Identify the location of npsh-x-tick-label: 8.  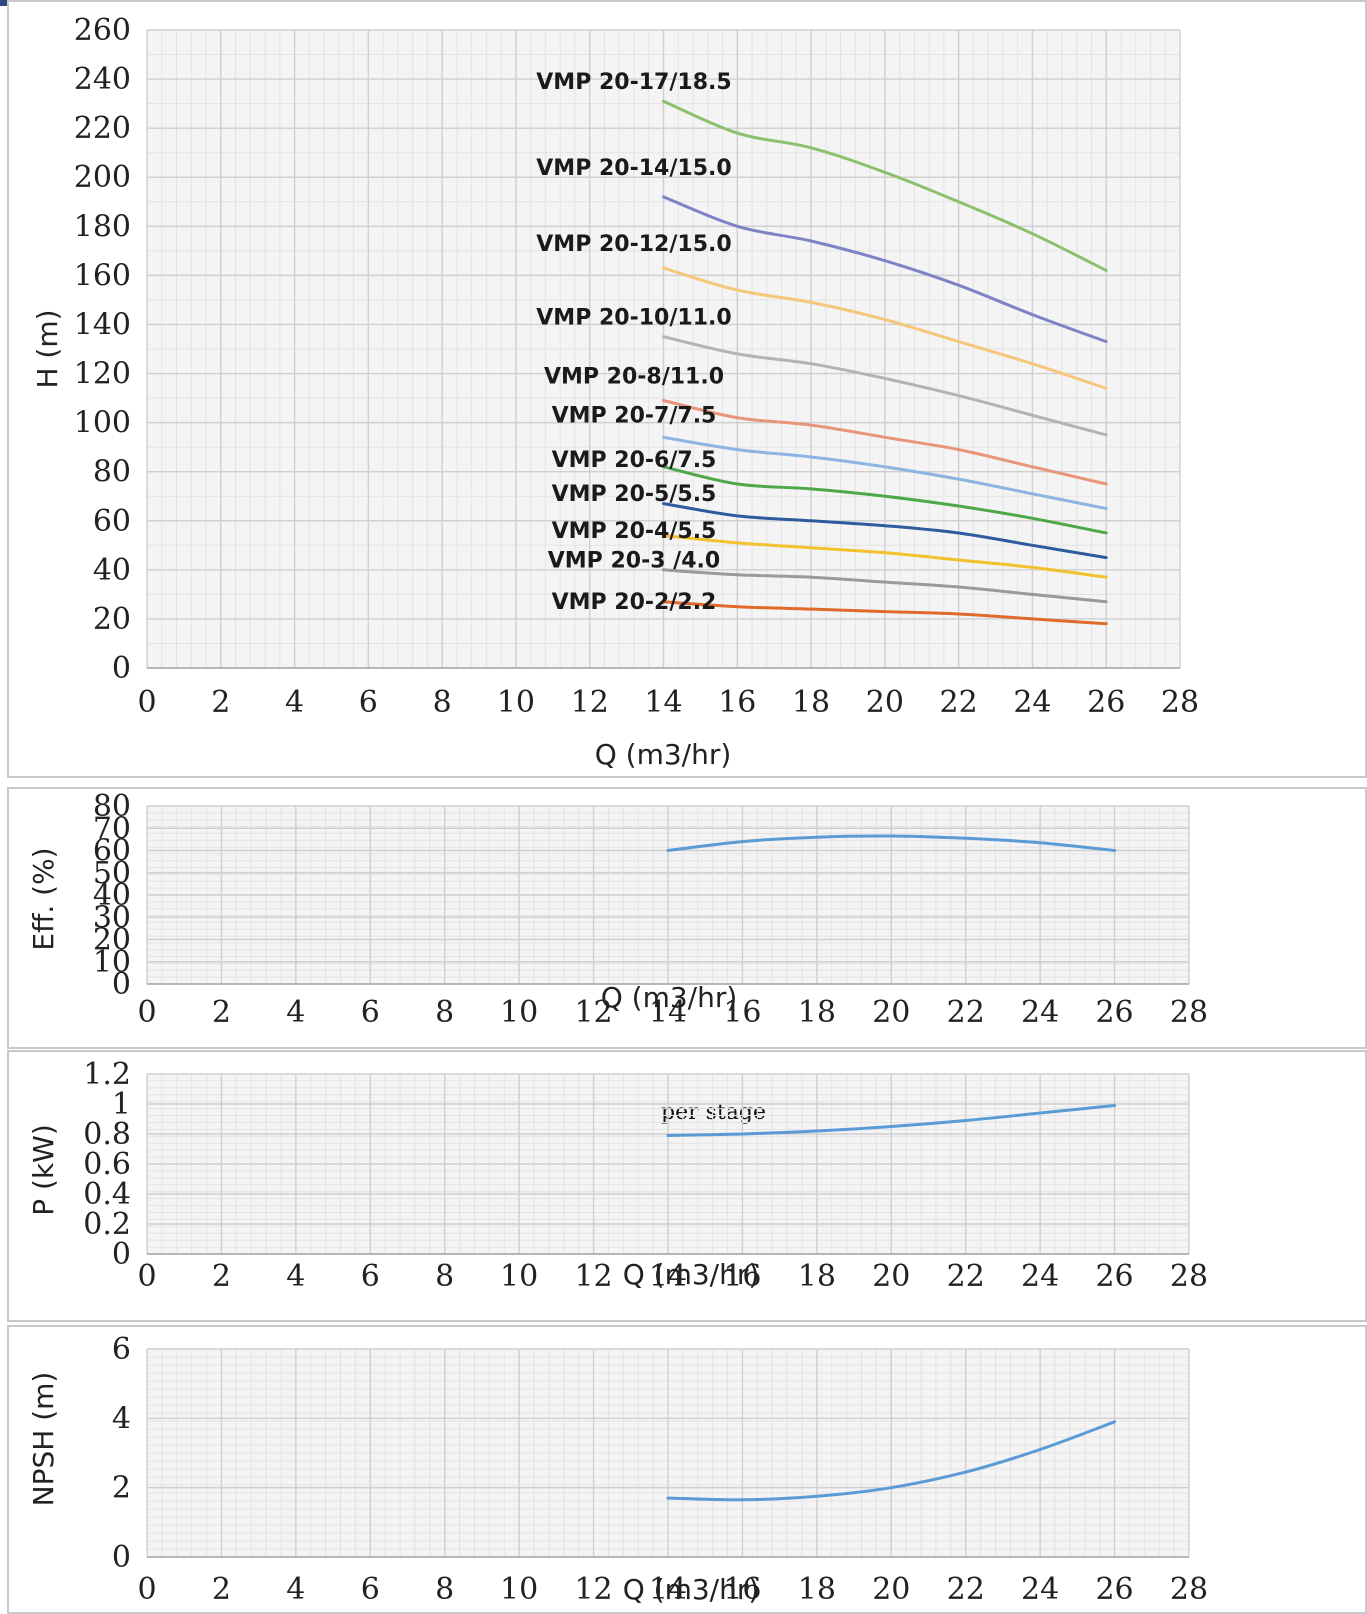
(444, 1589).